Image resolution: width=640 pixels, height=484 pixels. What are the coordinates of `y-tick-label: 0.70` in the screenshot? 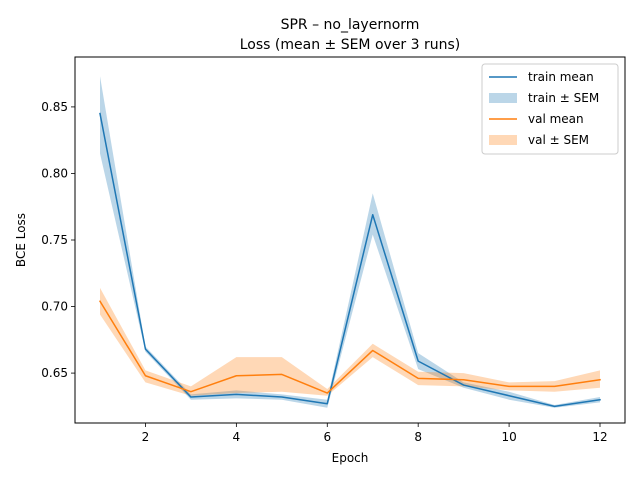 It's located at (54, 307).